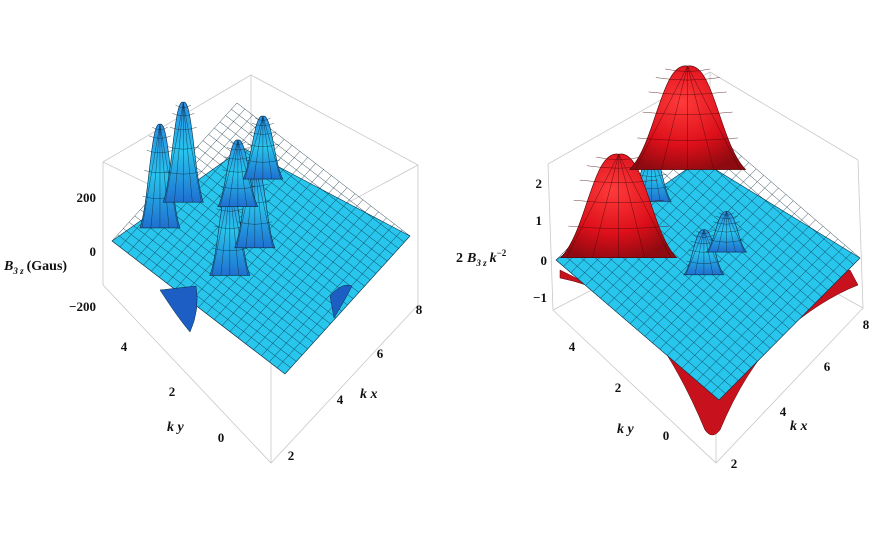  I want to click on plot-1-x-tick: 2, so click(291, 455).